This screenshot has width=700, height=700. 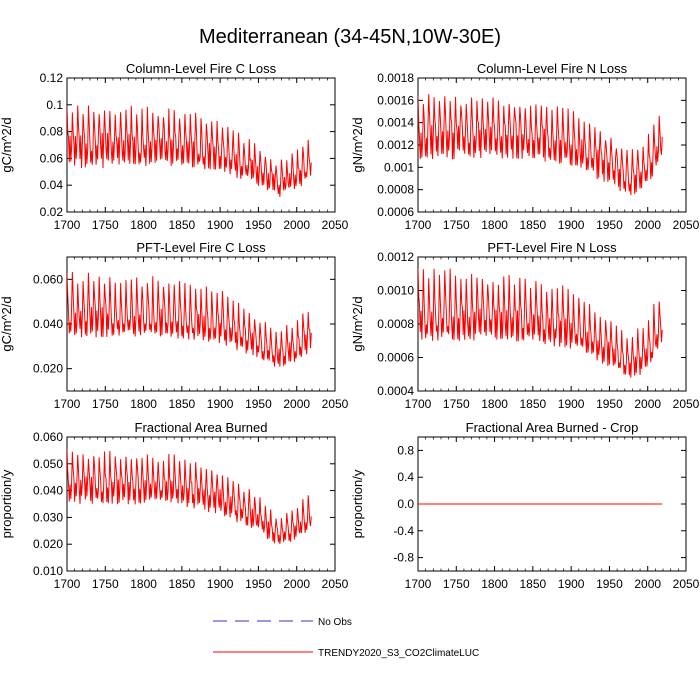 What do you see at coordinates (346, 638) in the screenshot?
I see `legend: No Obs TRENDY2020_S3_CO2ClimateLUC` at bounding box center [346, 638].